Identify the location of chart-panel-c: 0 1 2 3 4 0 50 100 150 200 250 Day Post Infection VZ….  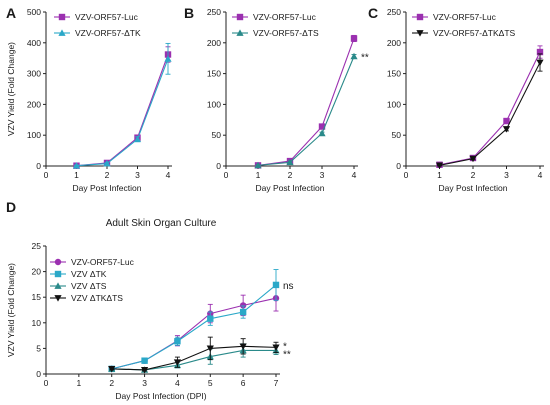
(465, 100).